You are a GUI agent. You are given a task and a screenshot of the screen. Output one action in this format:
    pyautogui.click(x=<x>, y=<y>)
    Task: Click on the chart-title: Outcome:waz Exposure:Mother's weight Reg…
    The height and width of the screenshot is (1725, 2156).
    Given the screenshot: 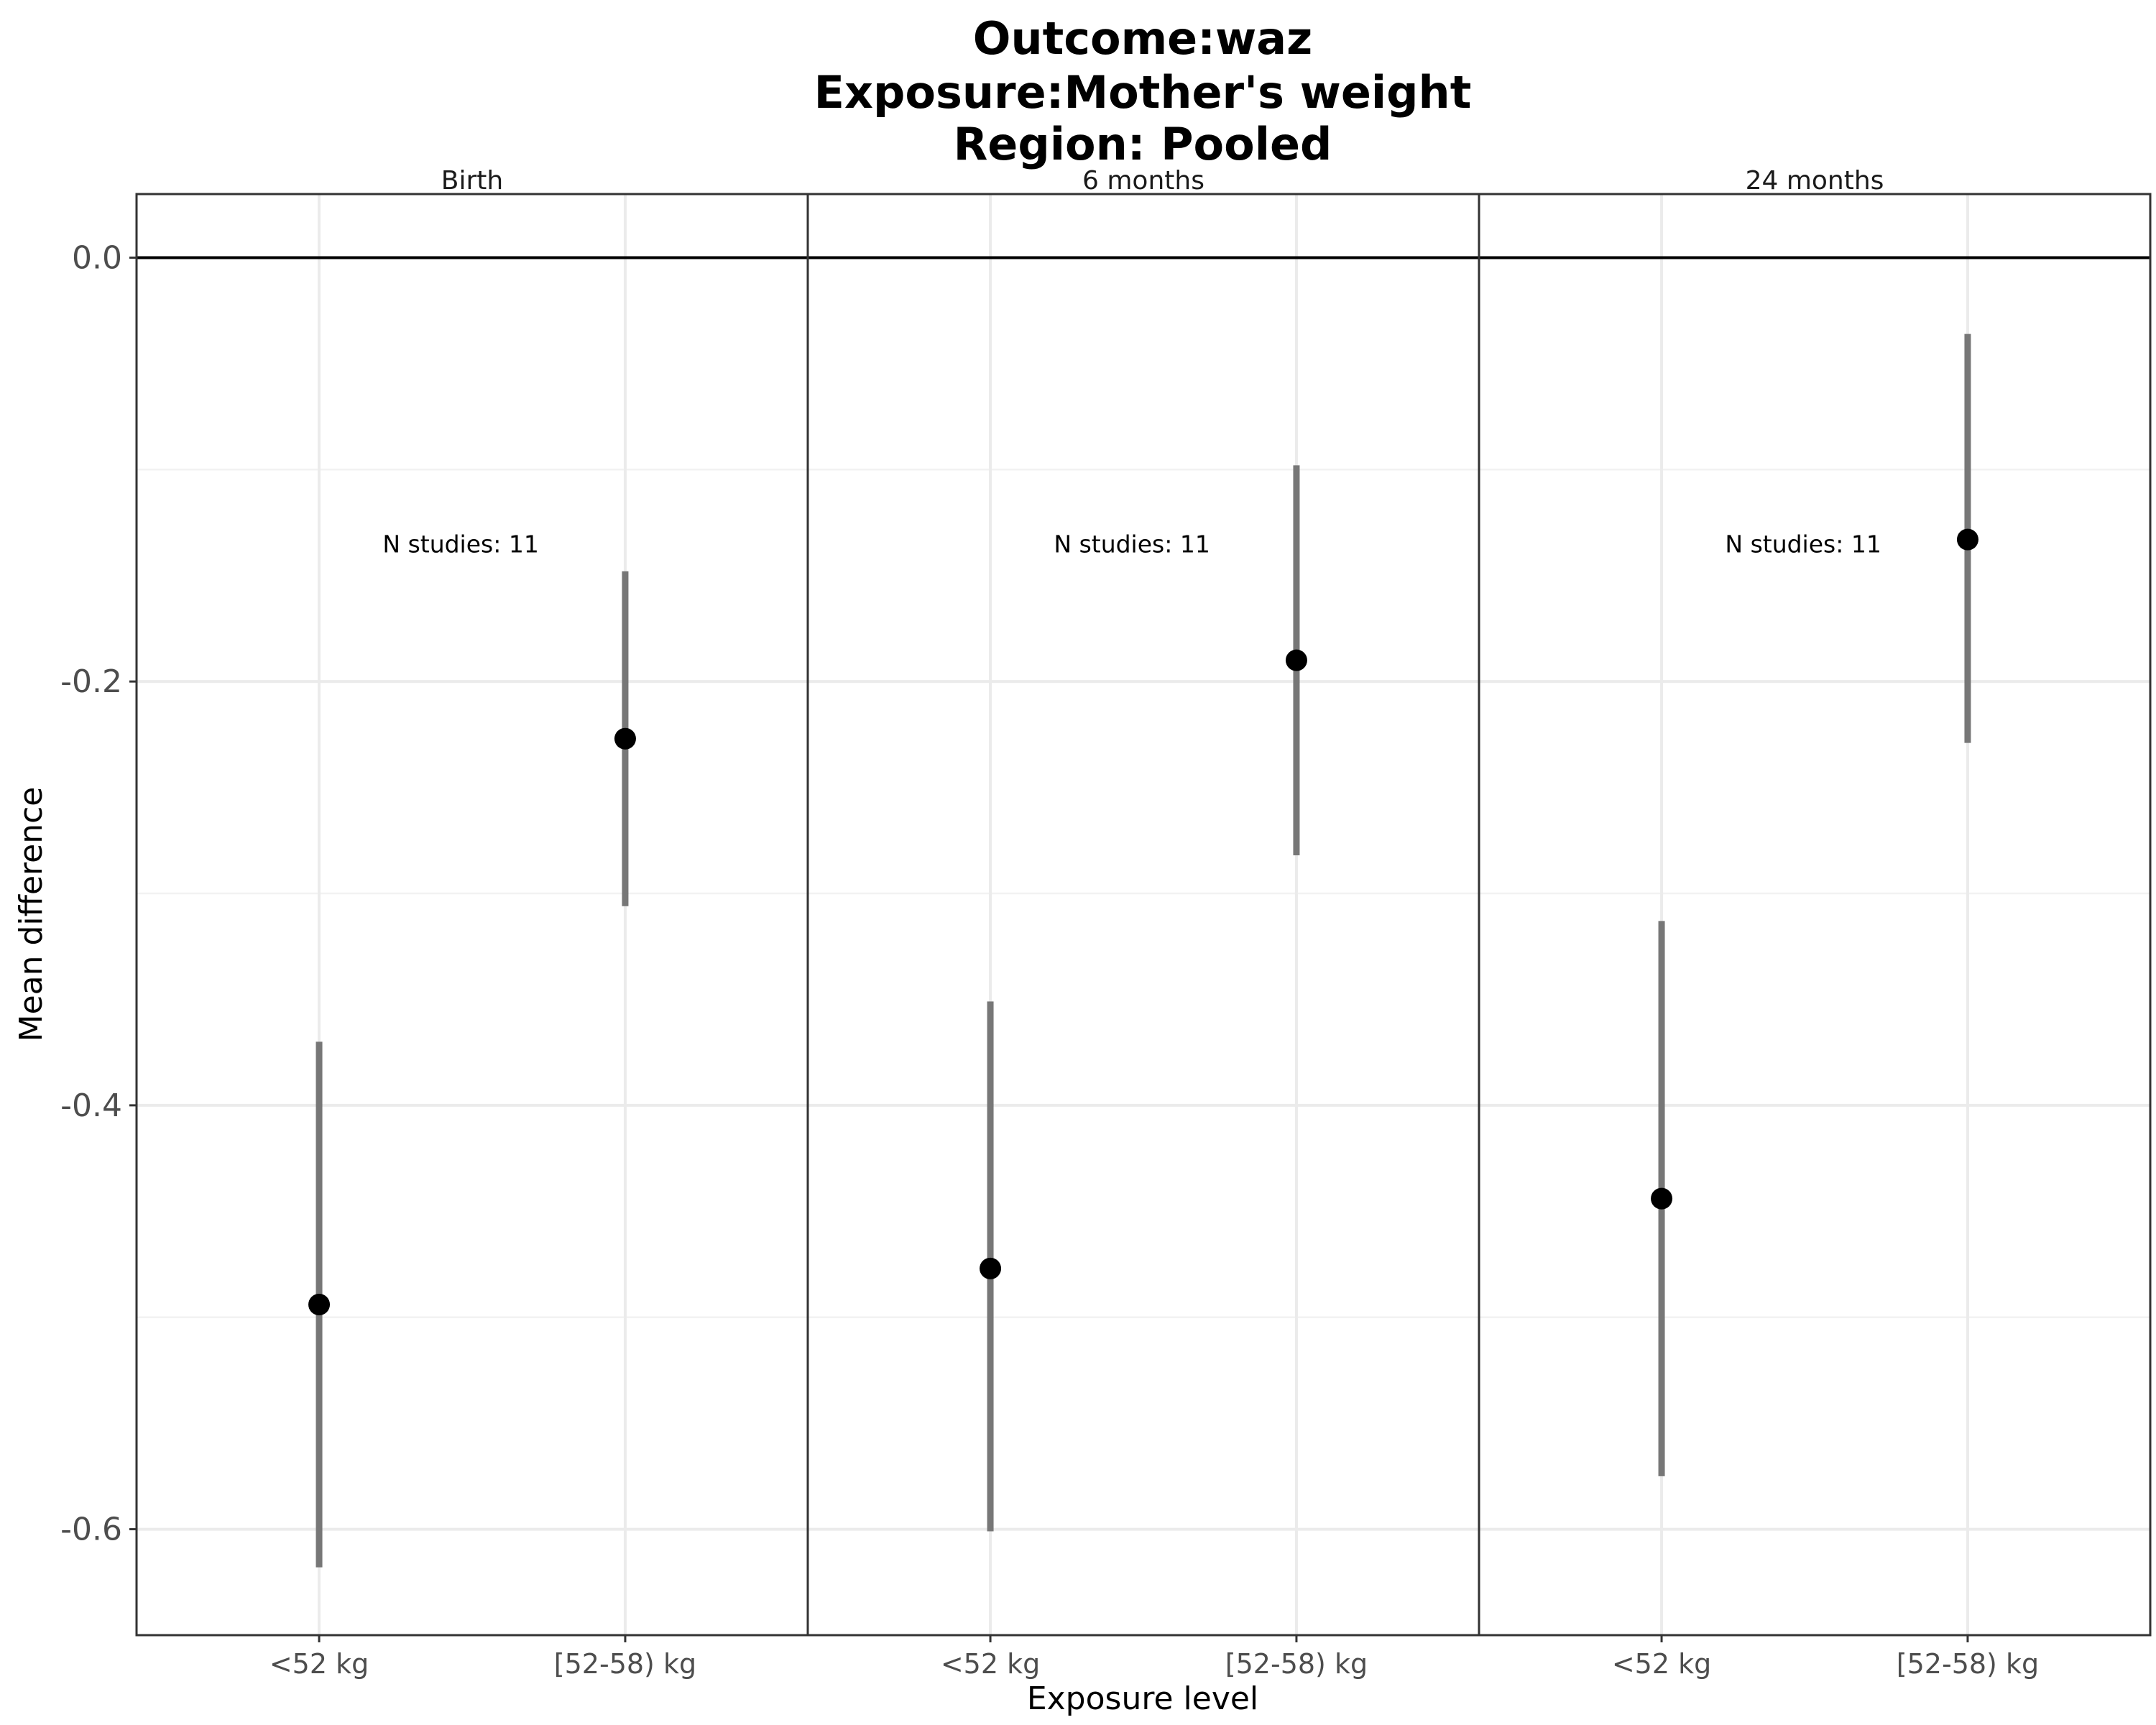 What is the action you would take?
    pyautogui.click(x=1143, y=91)
    